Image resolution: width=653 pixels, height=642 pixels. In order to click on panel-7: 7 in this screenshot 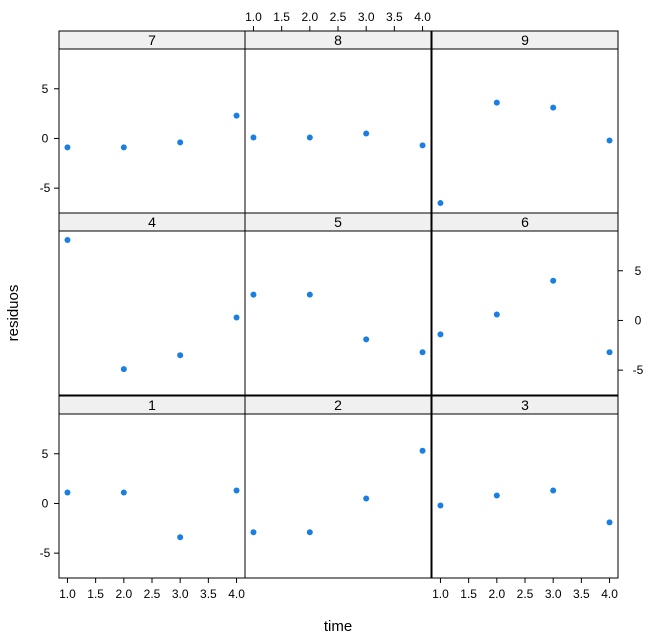, I will do `click(152, 122)`.